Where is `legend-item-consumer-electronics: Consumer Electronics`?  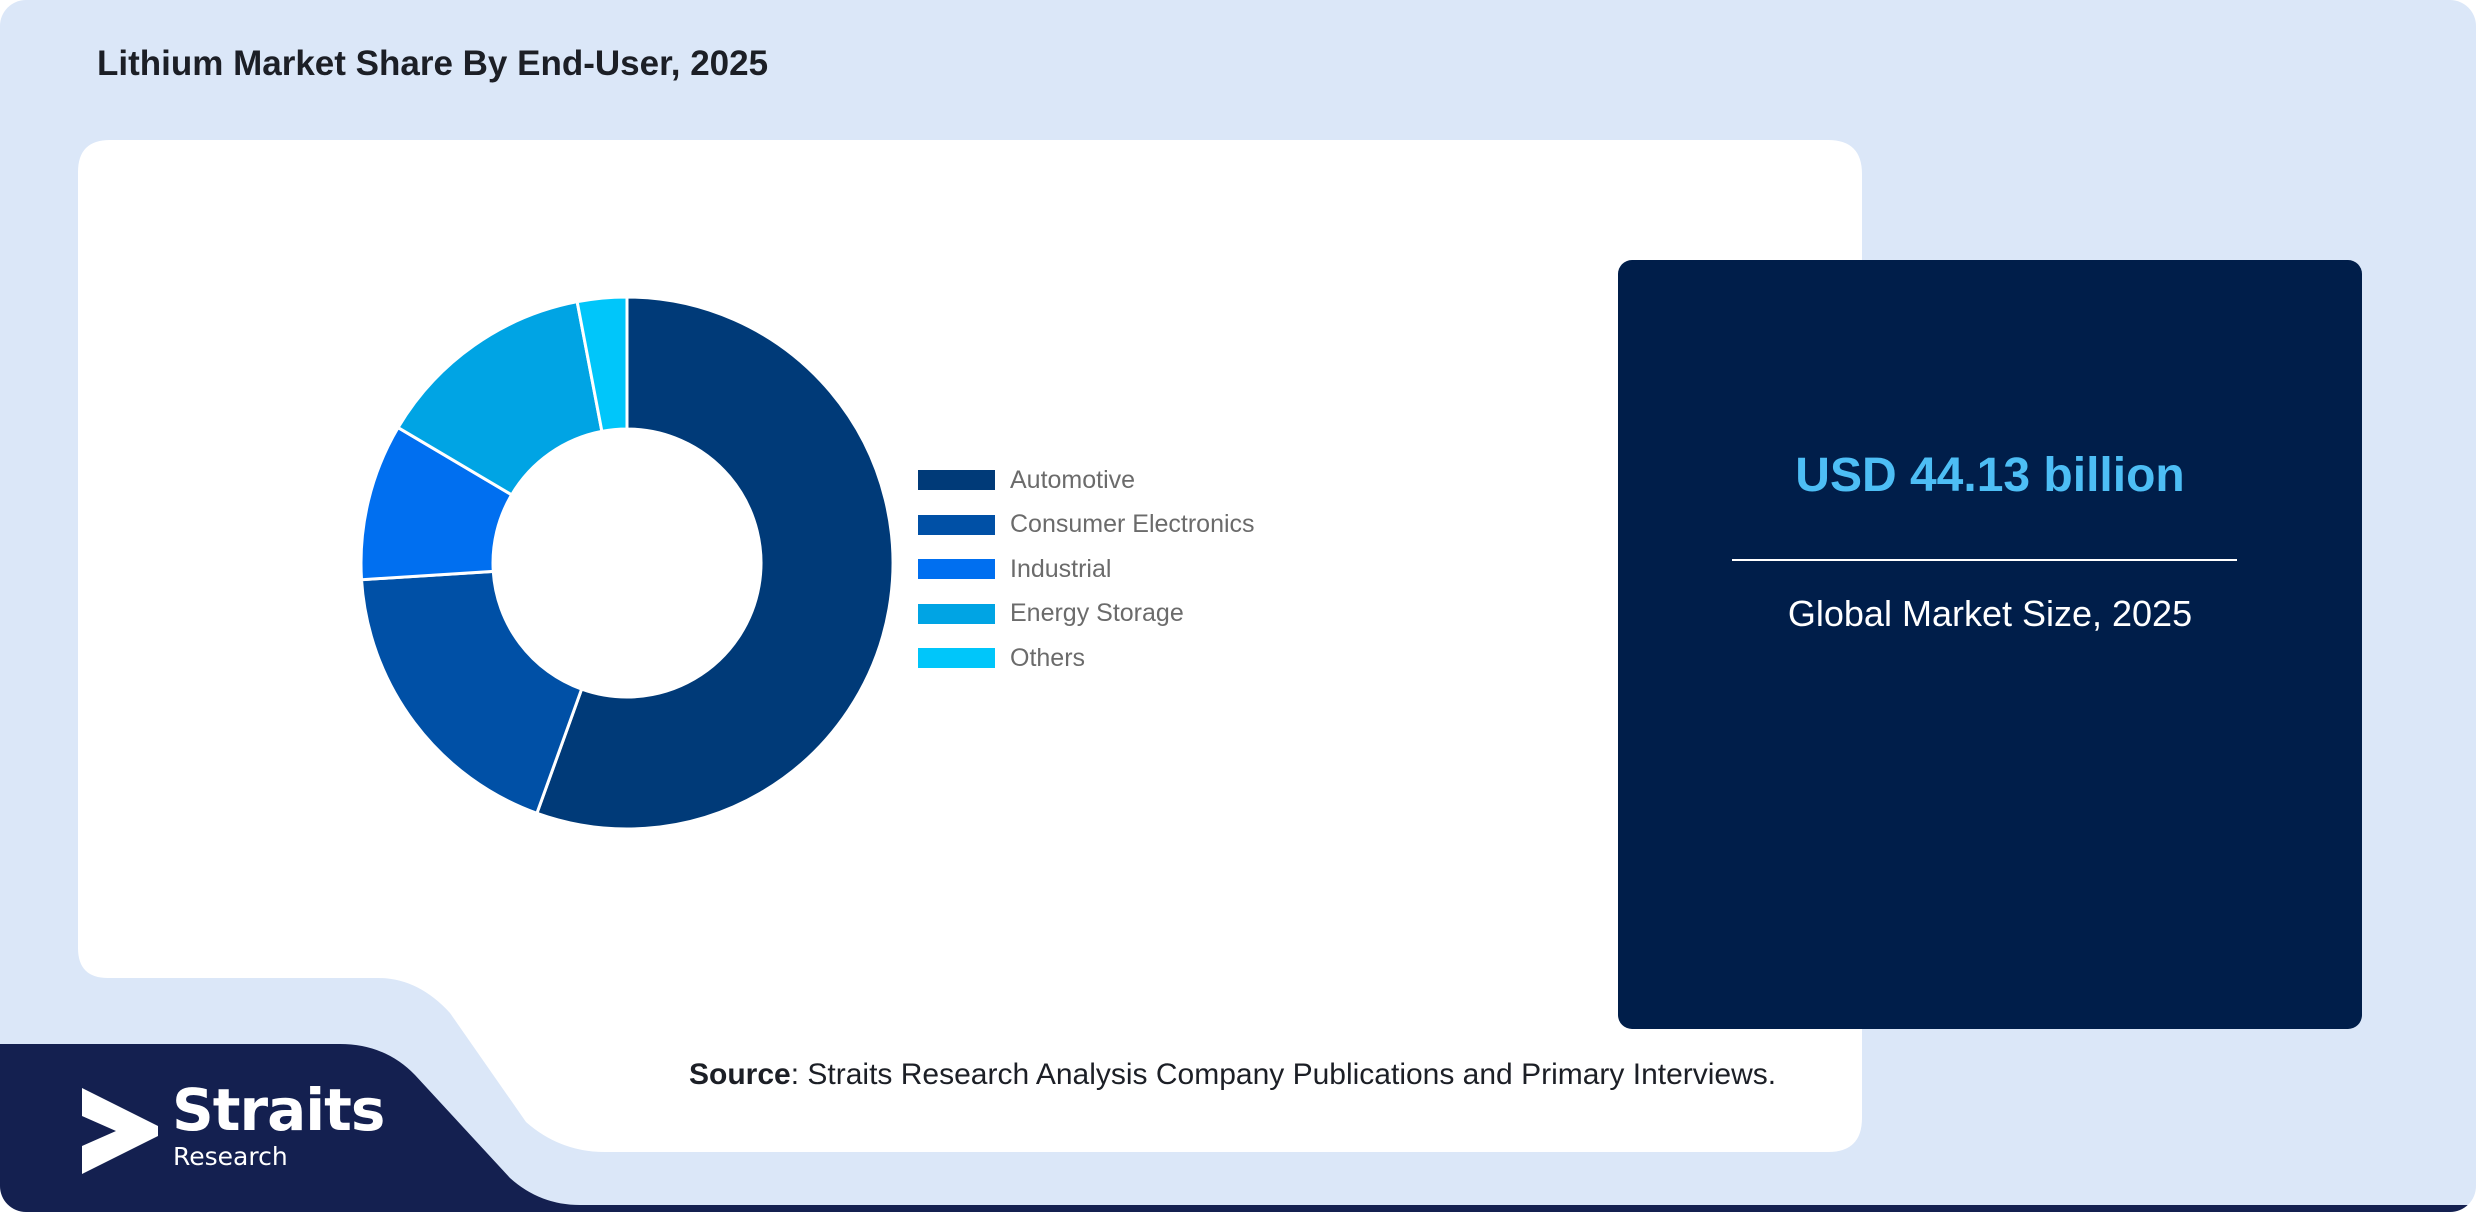 legend-item-consumer-electronics: Consumer Electronics is located at coordinates (1086, 525).